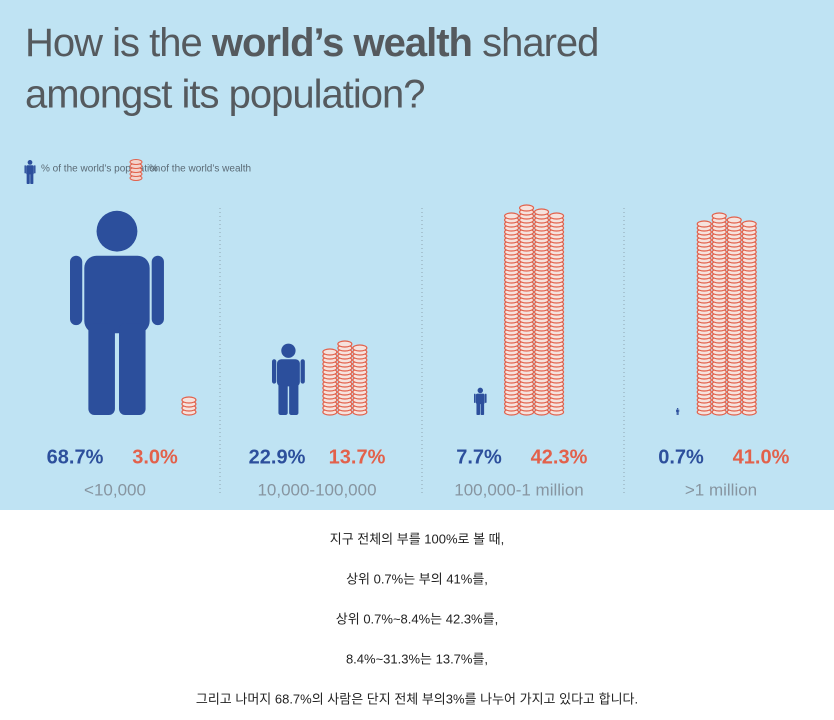 The image size is (834, 720). Describe the element at coordinates (417, 658) in the screenshot. I see `note-line: 8.4%~31.3%는 13.7%를,` at that location.